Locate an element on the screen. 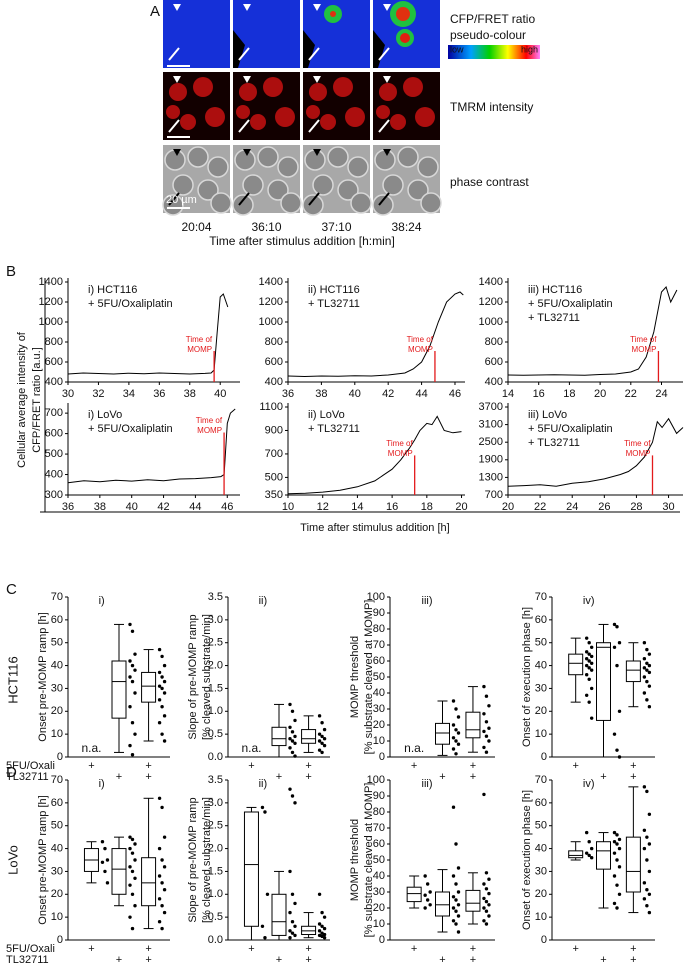 The image size is (685, 970). y-tick-label: 60 is located at coordinates (379, 844).